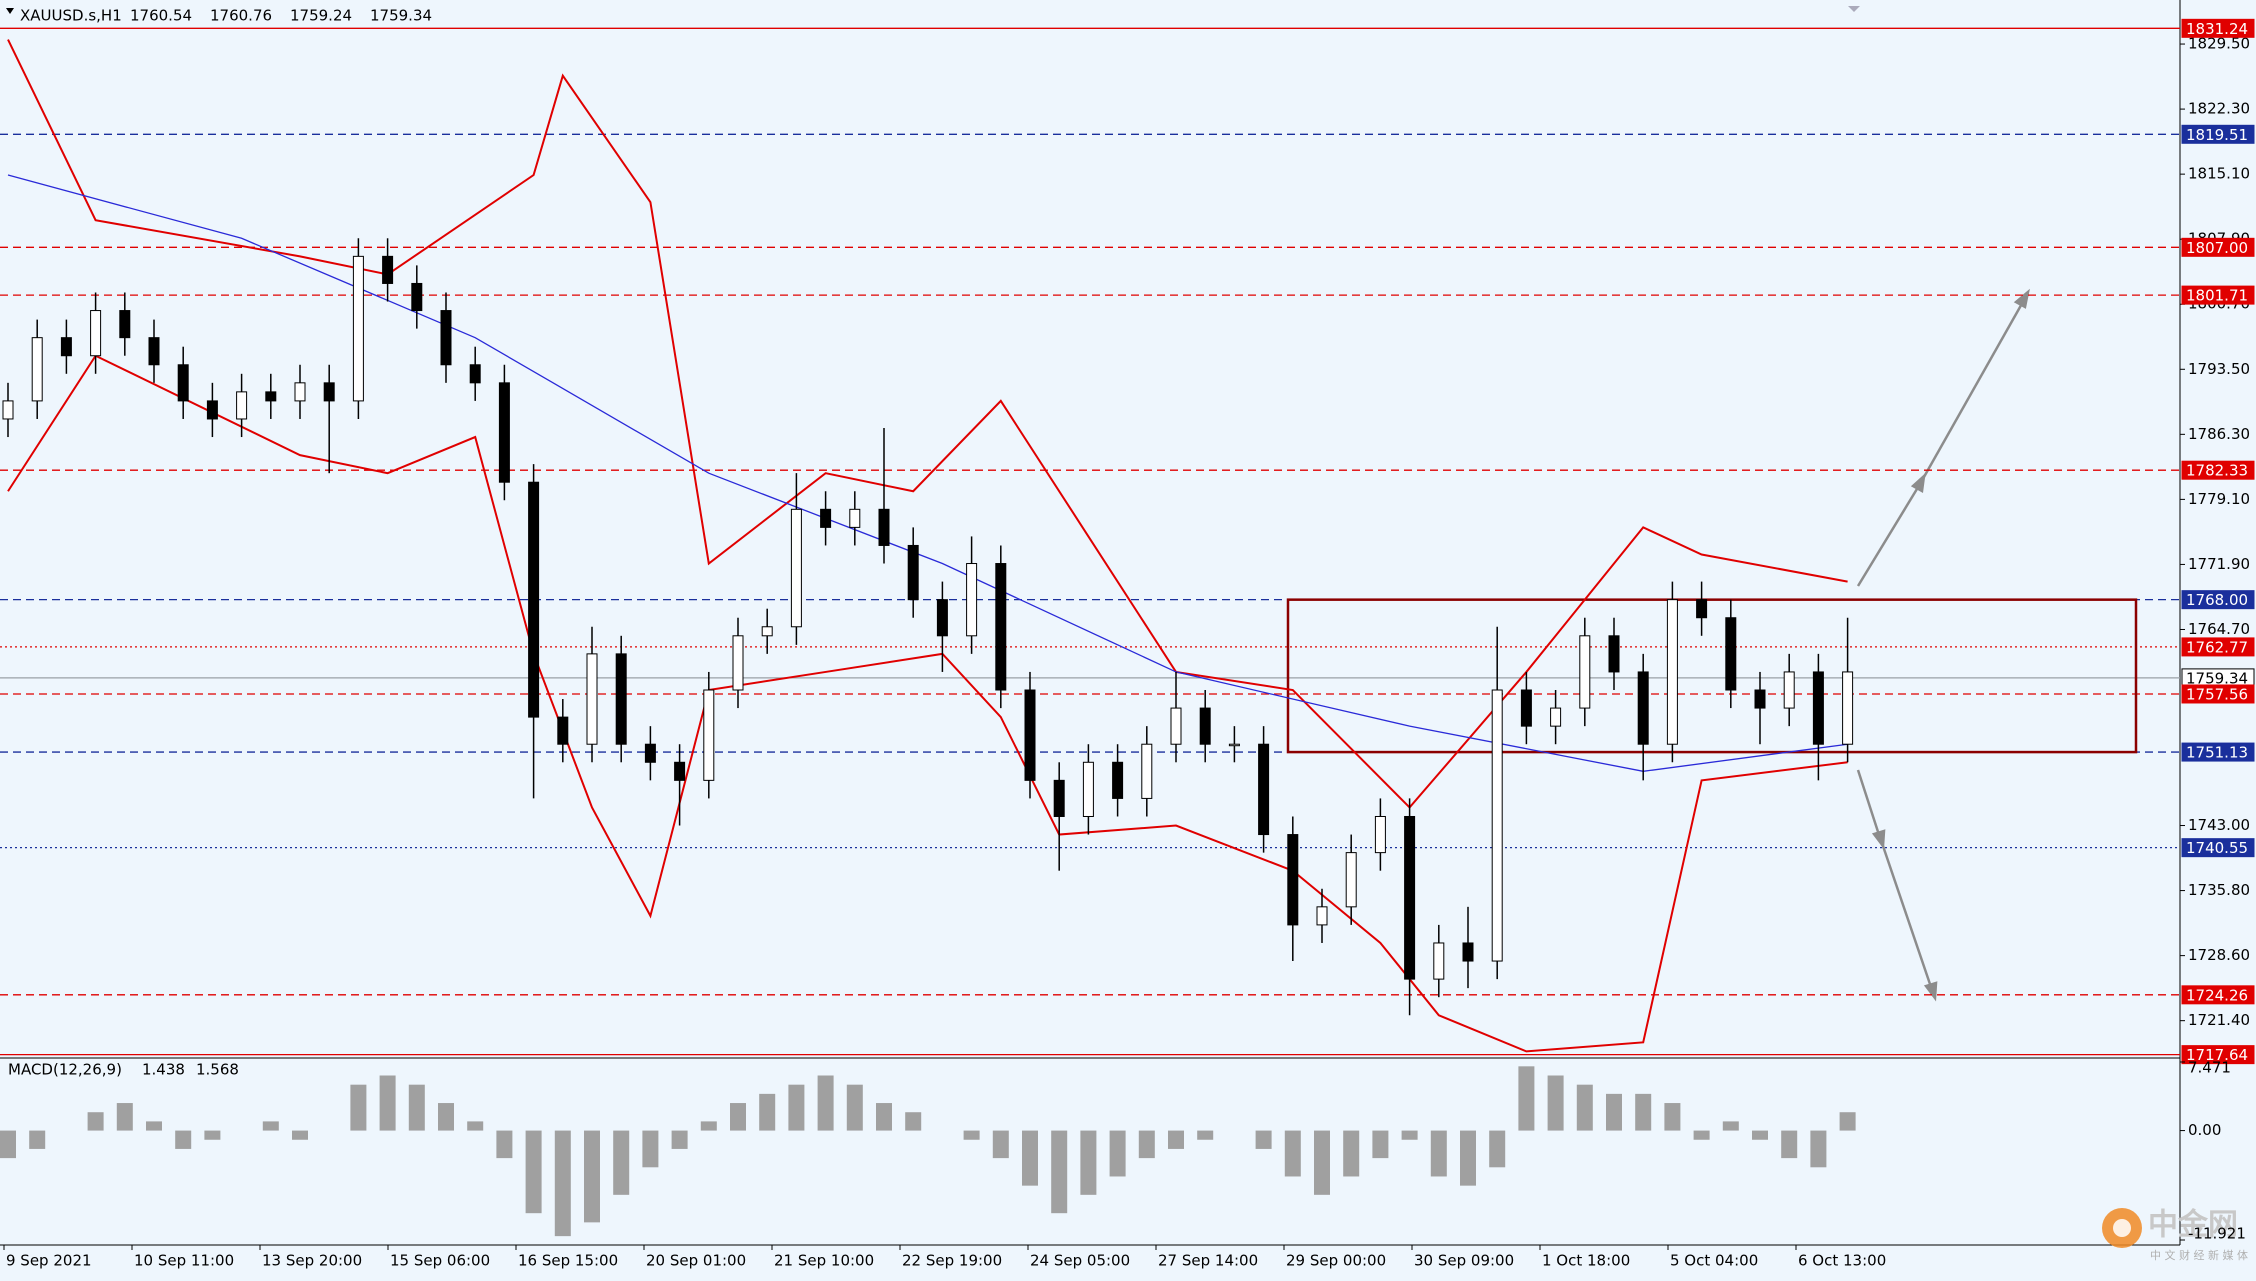 Image resolution: width=2256 pixels, height=1281 pixels. Describe the element at coordinates (10, 11) in the screenshot. I see `menu-arrow` at that location.